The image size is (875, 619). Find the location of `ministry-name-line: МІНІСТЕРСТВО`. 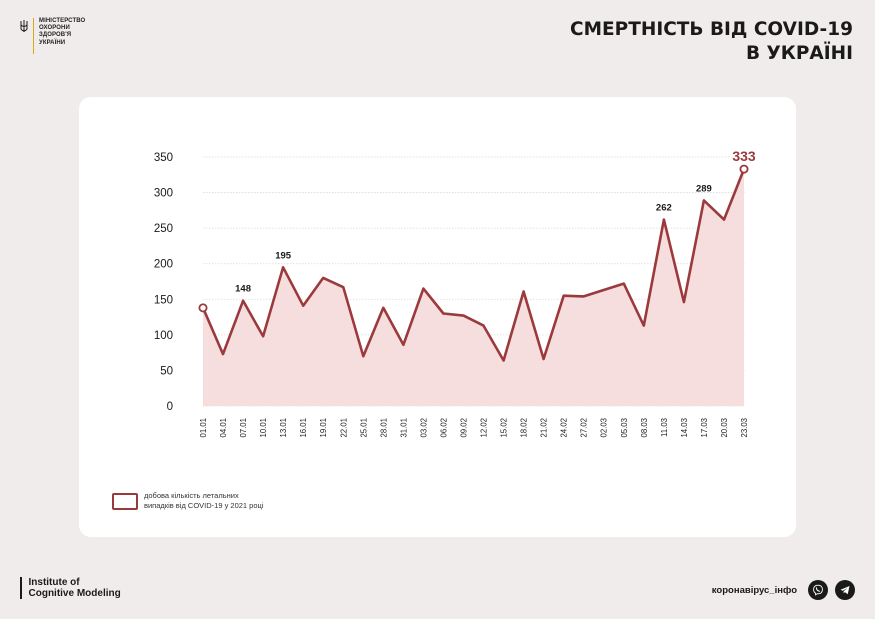

ministry-name-line: МІНІСТЕРСТВО is located at coordinates (62, 21).